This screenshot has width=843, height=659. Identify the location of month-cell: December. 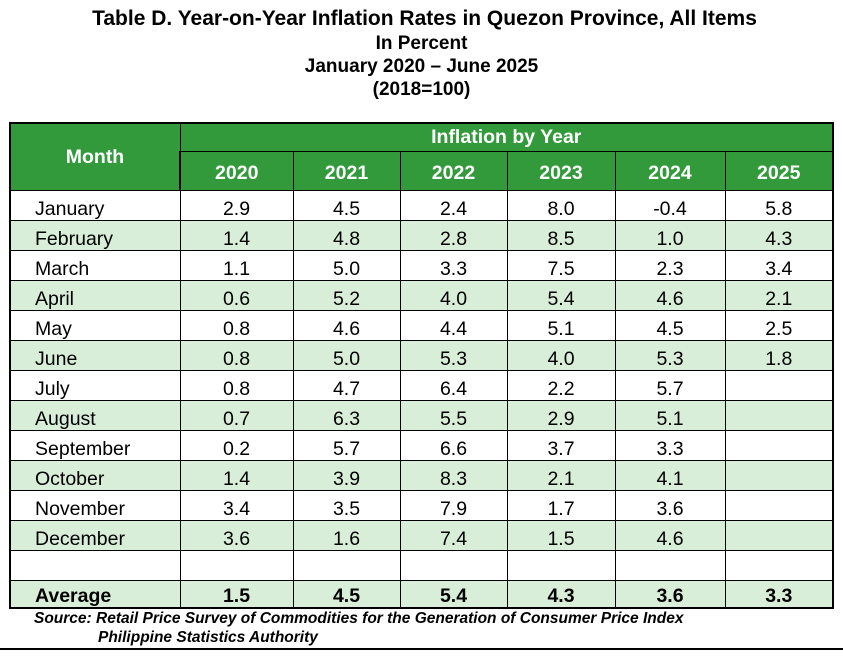
(95, 535).